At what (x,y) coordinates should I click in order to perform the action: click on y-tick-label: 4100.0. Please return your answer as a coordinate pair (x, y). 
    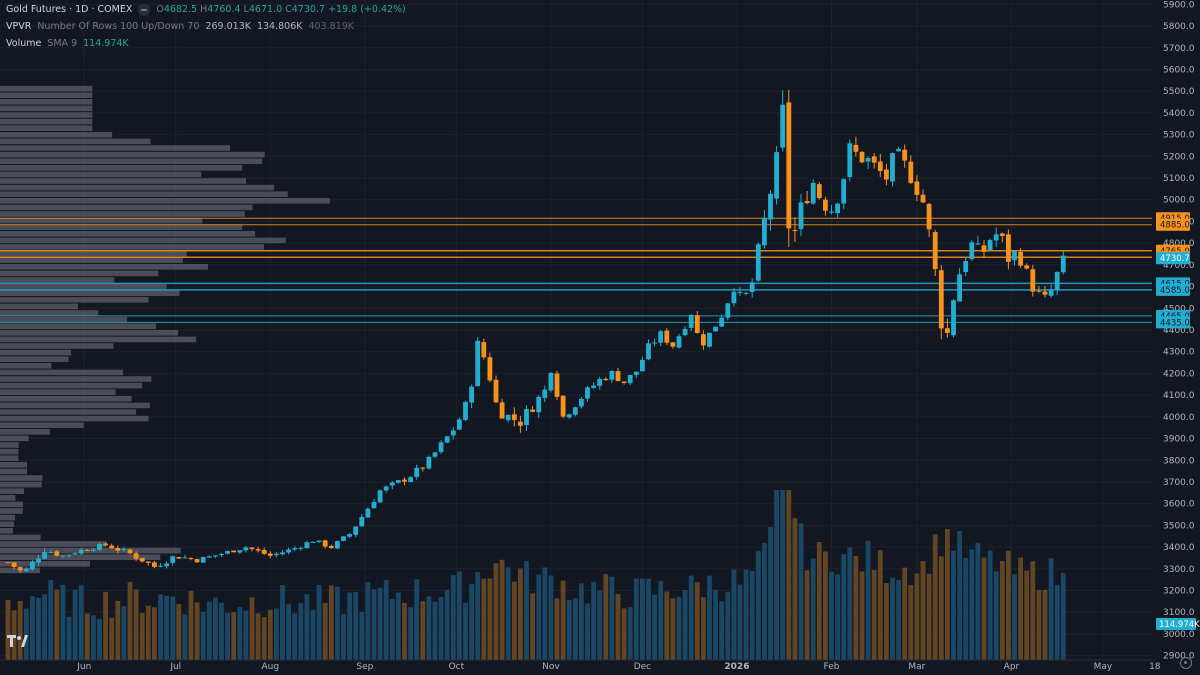
    Looking at the image, I should click on (1179, 396).